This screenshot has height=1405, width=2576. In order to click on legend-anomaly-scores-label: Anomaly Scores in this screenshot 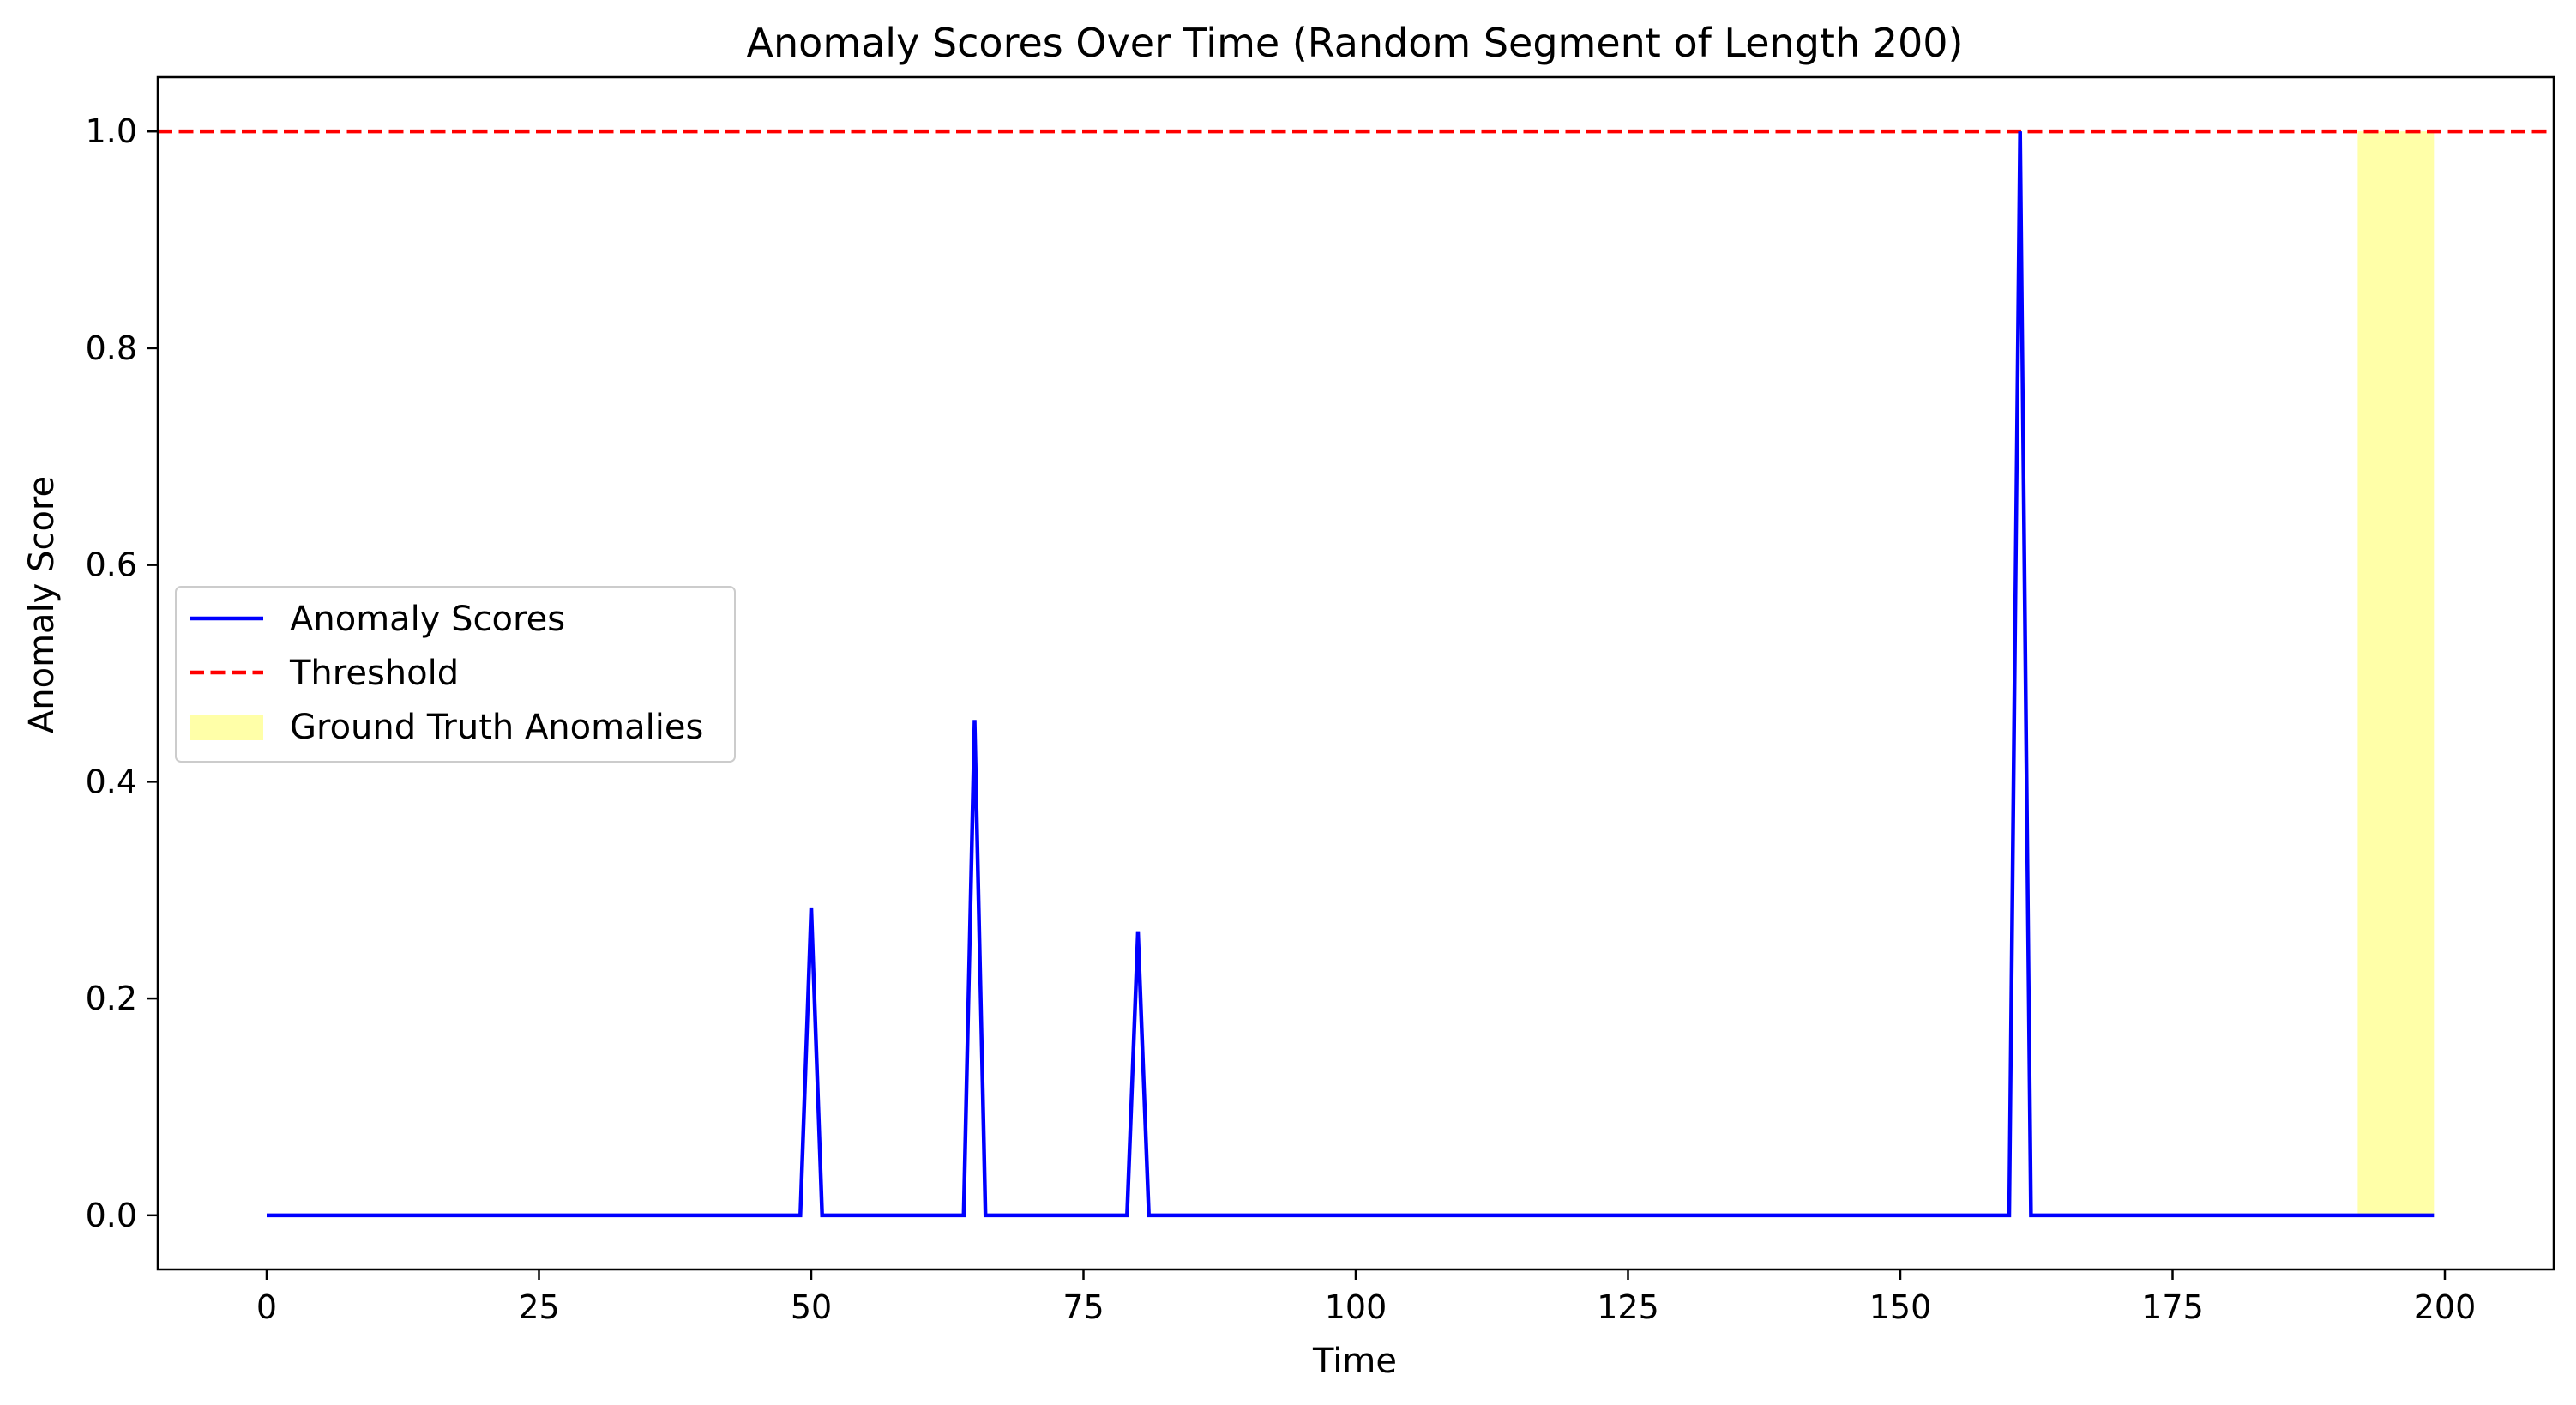, I will do `click(427, 619)`.